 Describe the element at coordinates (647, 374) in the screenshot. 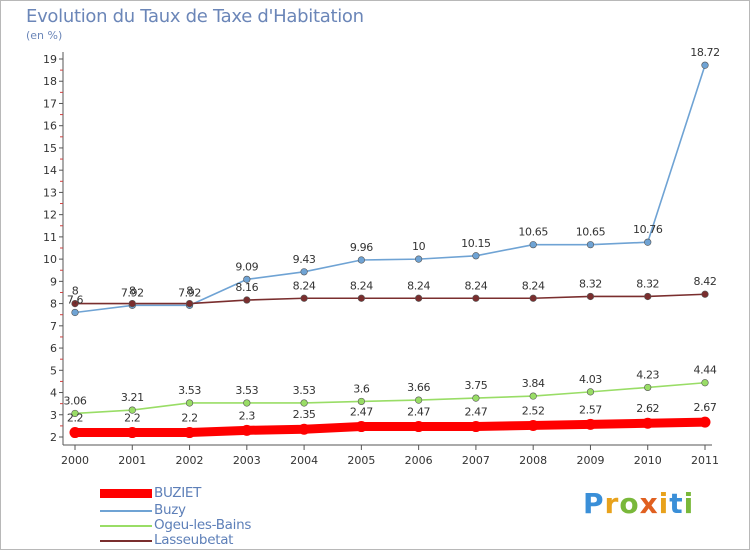

I see `data-label: 4.23` at that location.